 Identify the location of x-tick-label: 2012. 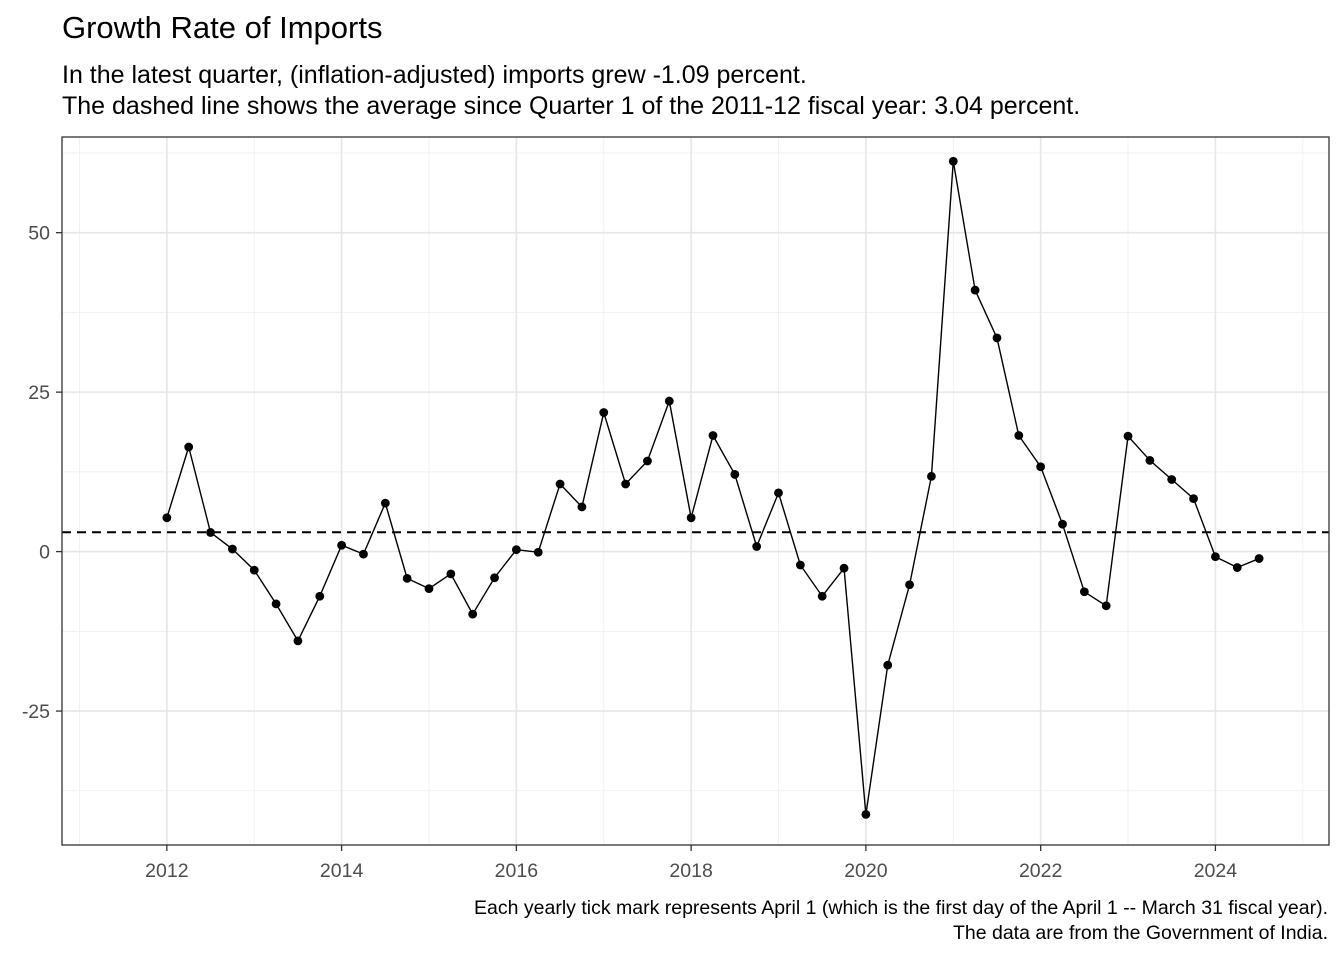
(166, 871).